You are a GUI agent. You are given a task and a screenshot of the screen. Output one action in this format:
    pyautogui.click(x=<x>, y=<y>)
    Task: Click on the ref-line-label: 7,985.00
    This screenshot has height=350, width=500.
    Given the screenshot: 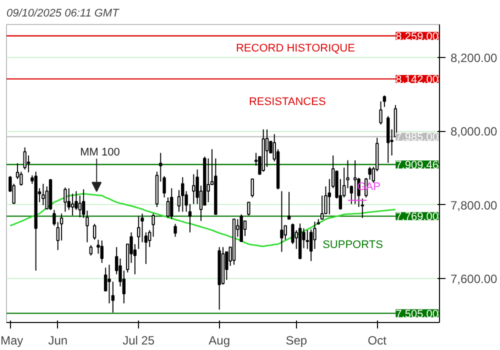 What is the action you would take?
    pyautogui.click(x=417, y=138)
    